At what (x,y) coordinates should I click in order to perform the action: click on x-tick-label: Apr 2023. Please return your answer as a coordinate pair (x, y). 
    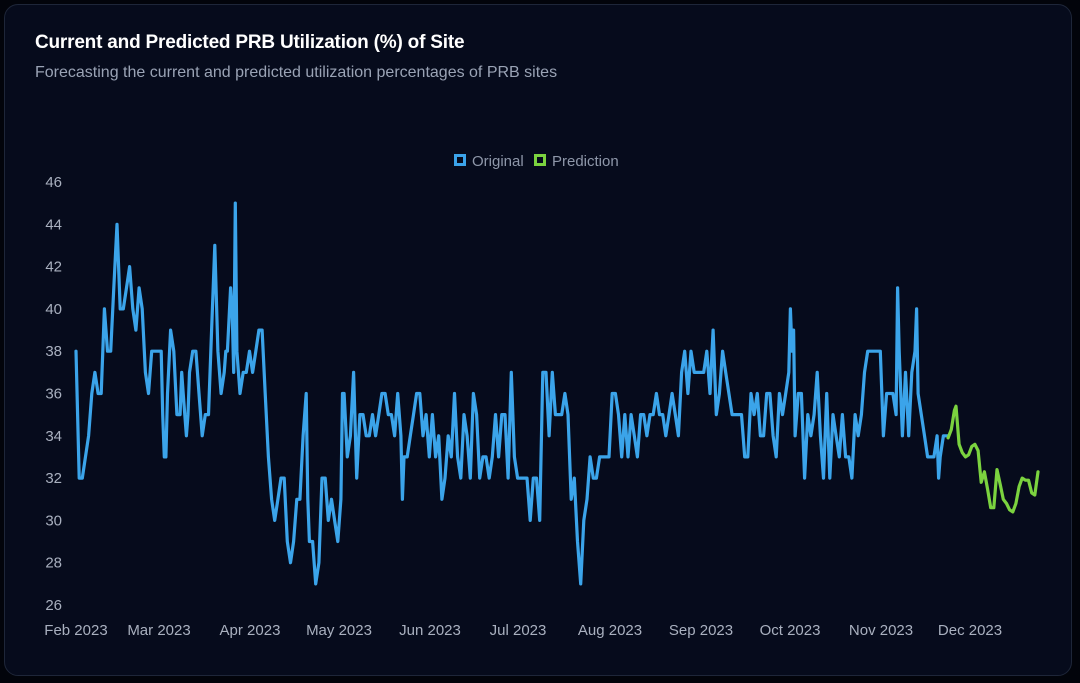
    Looking at the image, I should click on (250, 630).